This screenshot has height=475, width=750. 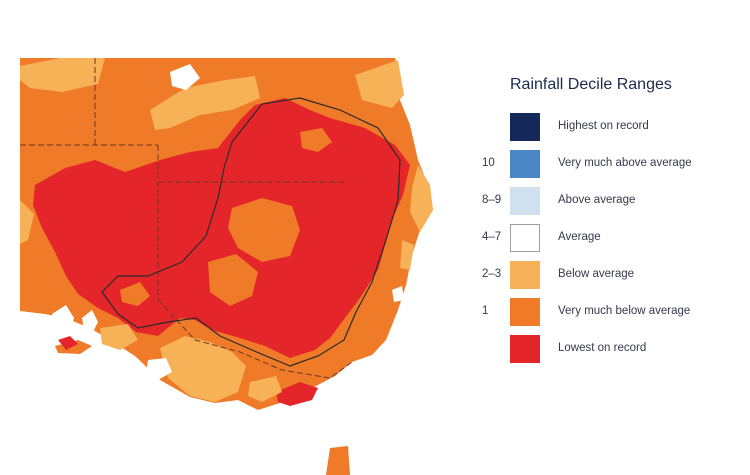 What do you see at coordinates (591, 84) in the screenshot?
I see `legend-title: Rainfall Decile Ranges` at bounding box center [591, 84].